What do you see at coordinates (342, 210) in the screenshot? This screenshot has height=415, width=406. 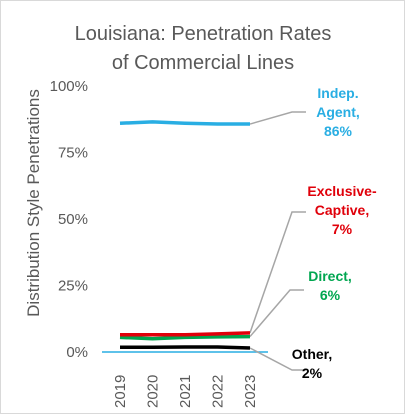 I see `series-data-label: Captive,` at bounding box center [342, 210].